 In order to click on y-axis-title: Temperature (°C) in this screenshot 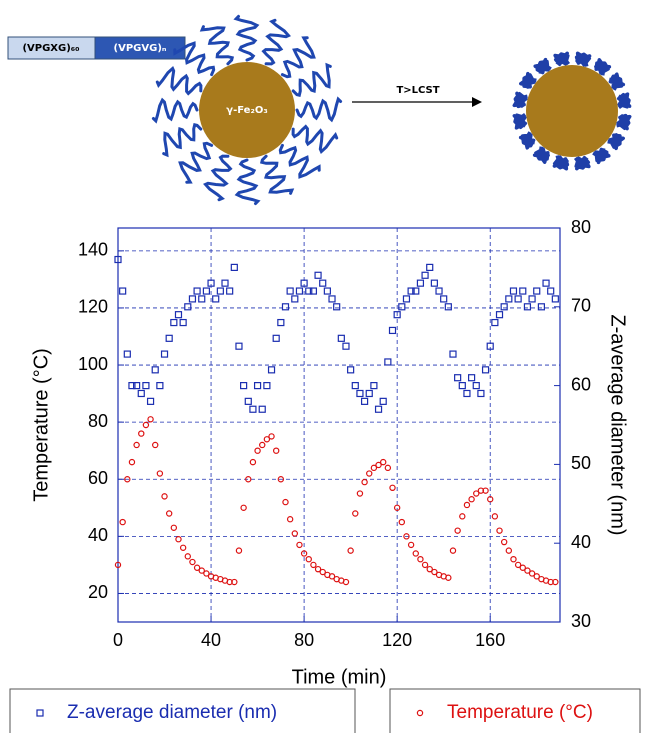, I will do `click(41, 425)`.